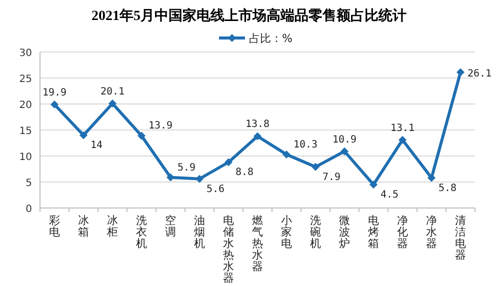 Image resolution: width=498 pixels, height=286 pixels. I want to click on data-label: 13.8, so click(257, 124).